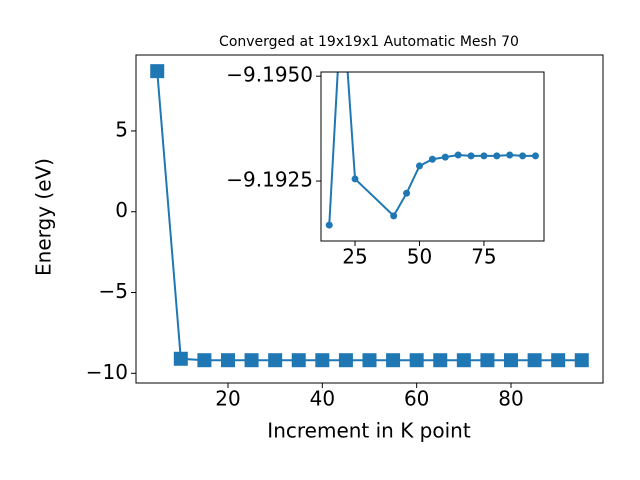 The width and height of the screenshot is (640, 480). Describe the element at coordinates (121, 129) in the screenshot. I see `y-tick-label: 5` at that location.